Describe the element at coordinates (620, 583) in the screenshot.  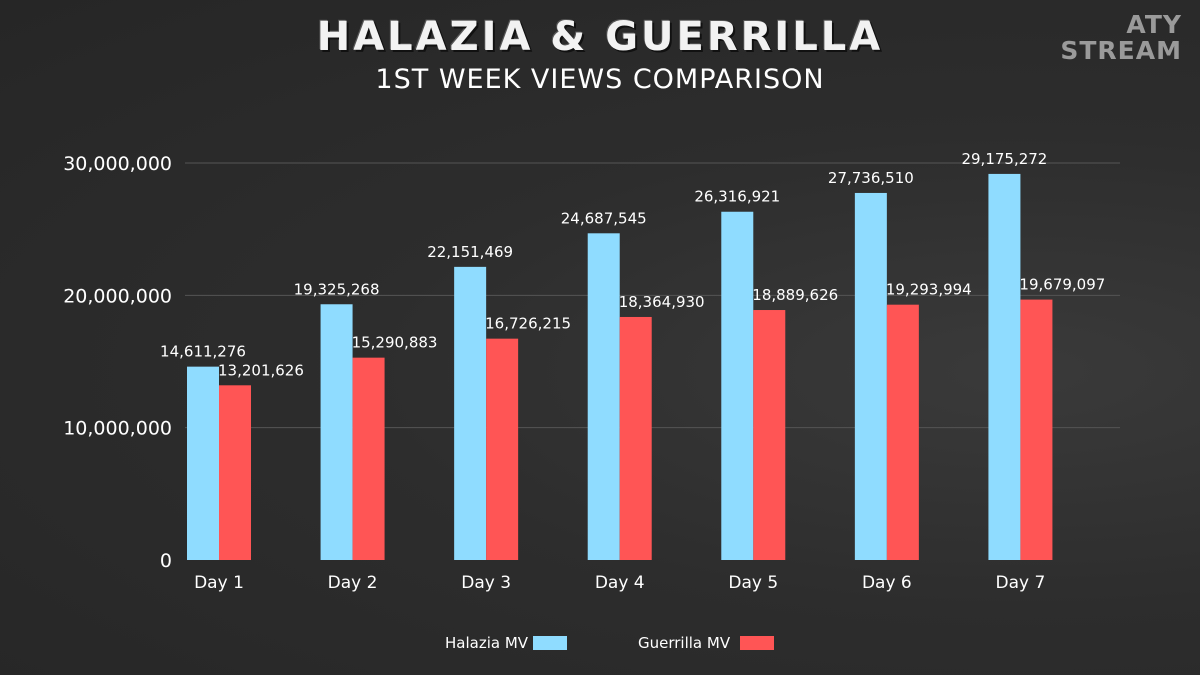
I see `x-tick-label: Day 4` at that location.